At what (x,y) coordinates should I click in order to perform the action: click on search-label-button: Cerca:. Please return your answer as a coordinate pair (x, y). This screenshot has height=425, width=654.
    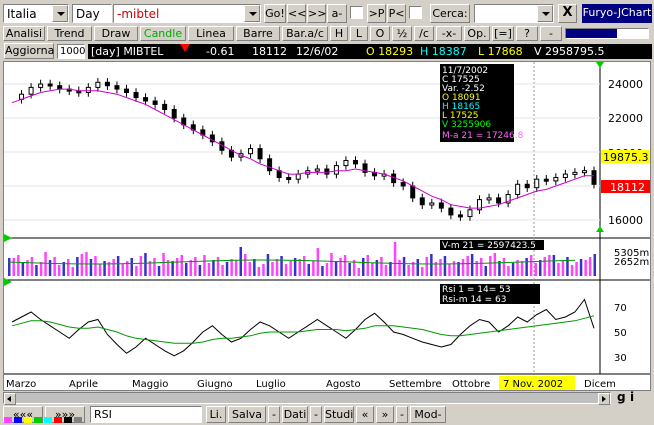
    Looking at the image, I should click on (450, 13).